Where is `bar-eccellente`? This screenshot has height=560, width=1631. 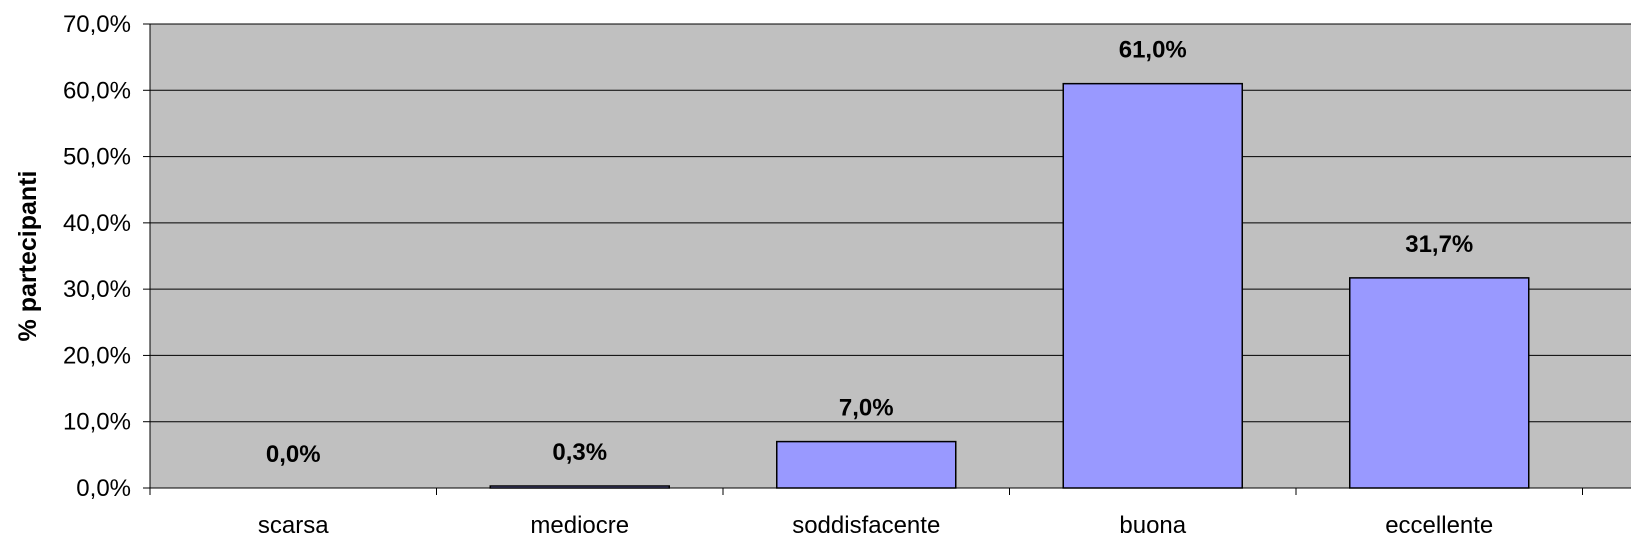
bar-eccellente is located at coordinates (1439, 383).